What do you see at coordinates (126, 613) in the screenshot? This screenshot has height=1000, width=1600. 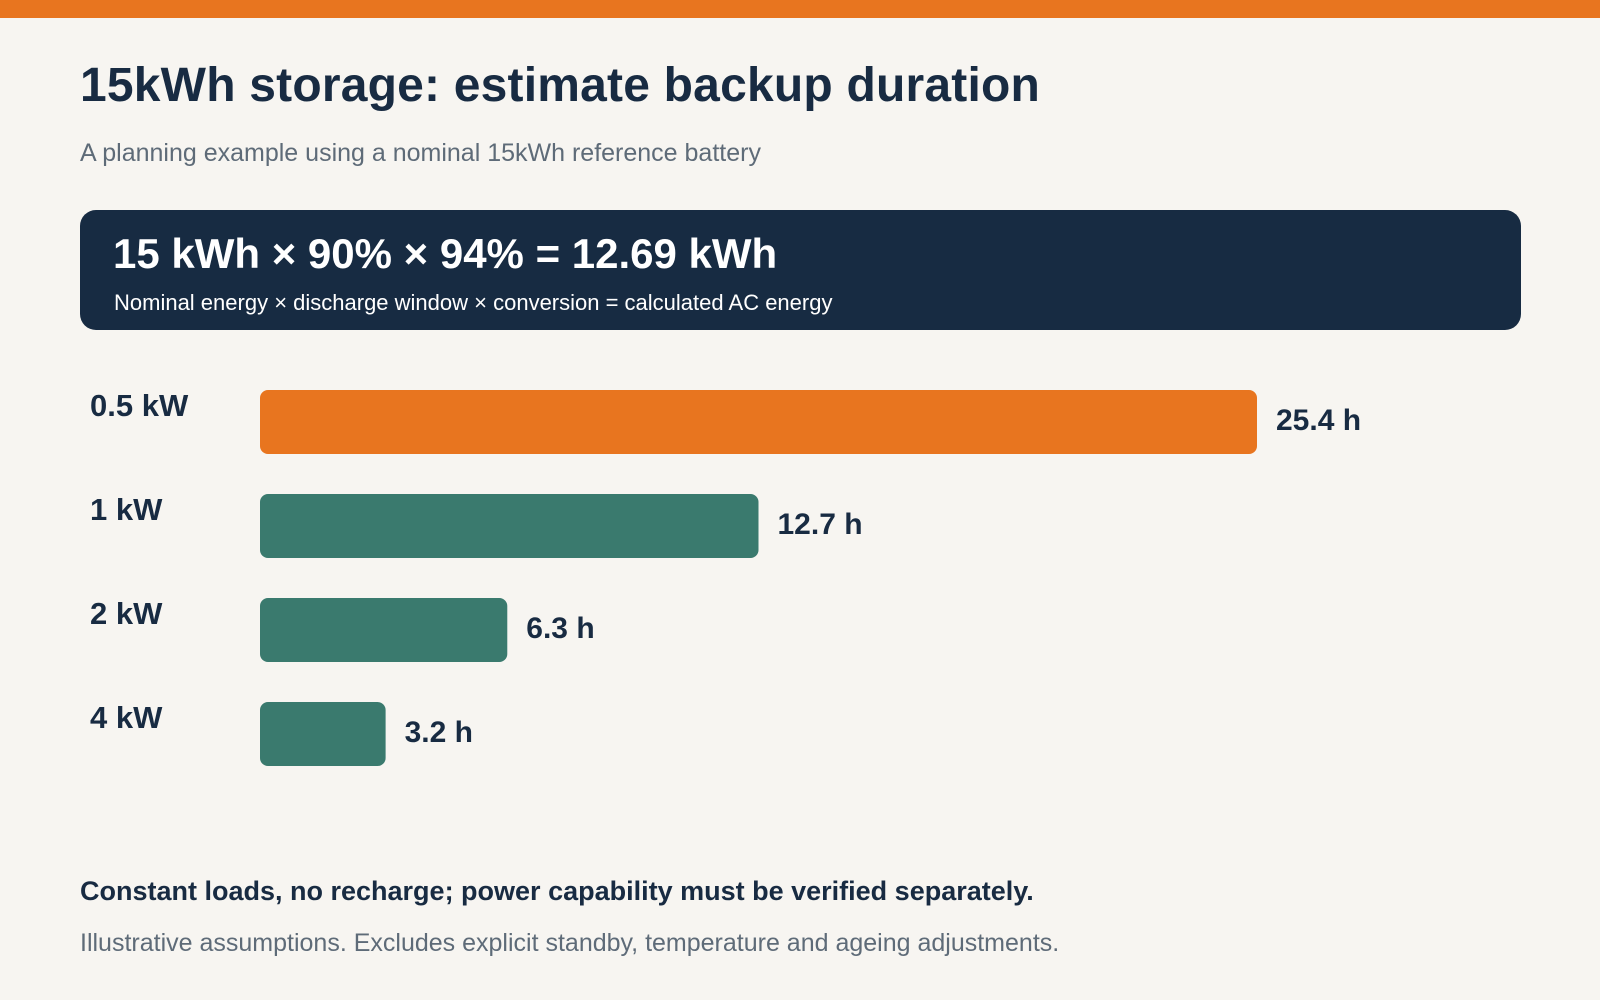 I see `bar-category-label: 2 kW` at bounding box center [126, 613].